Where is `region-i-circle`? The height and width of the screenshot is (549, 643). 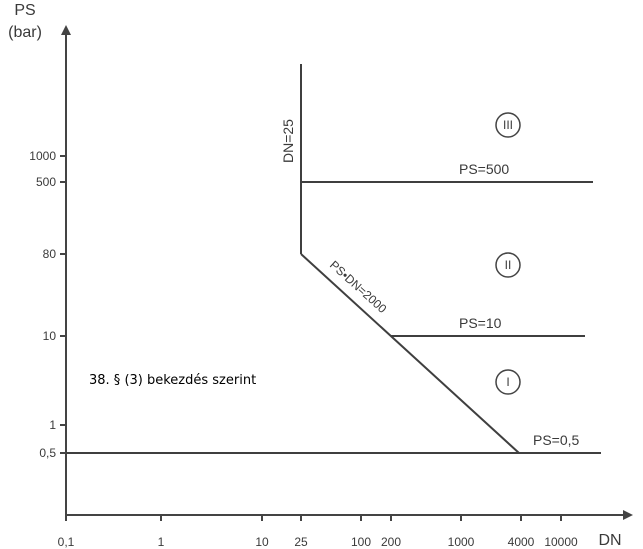
region-i-circle is located at coordinates (508, 382).